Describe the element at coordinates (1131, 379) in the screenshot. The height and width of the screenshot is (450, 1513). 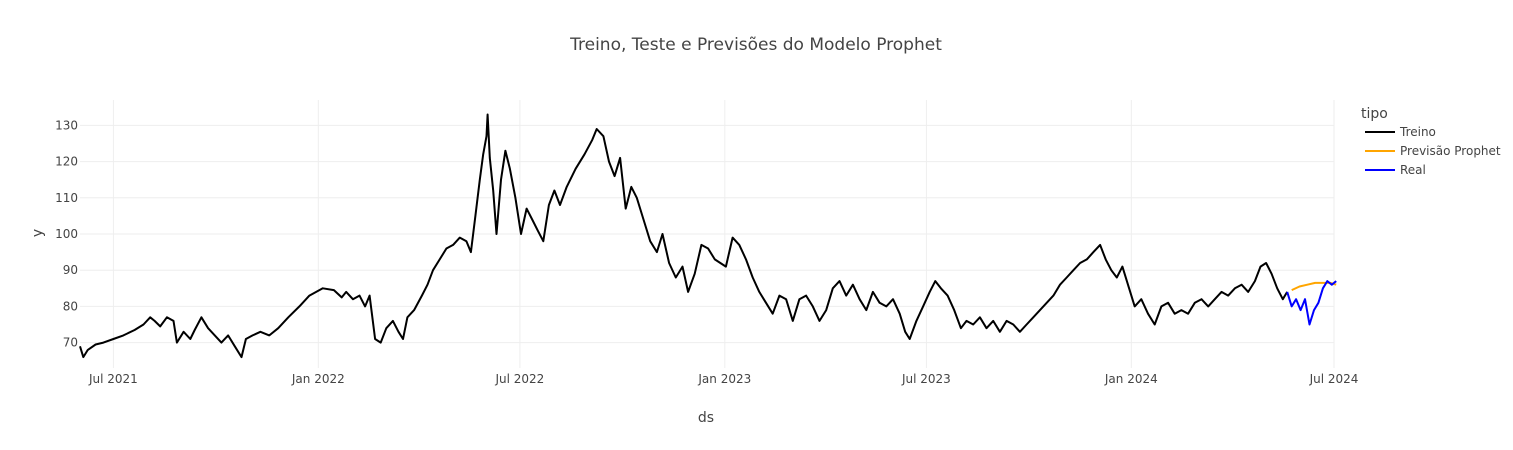
I see `x-tick-label: Jan 2024` at that location.